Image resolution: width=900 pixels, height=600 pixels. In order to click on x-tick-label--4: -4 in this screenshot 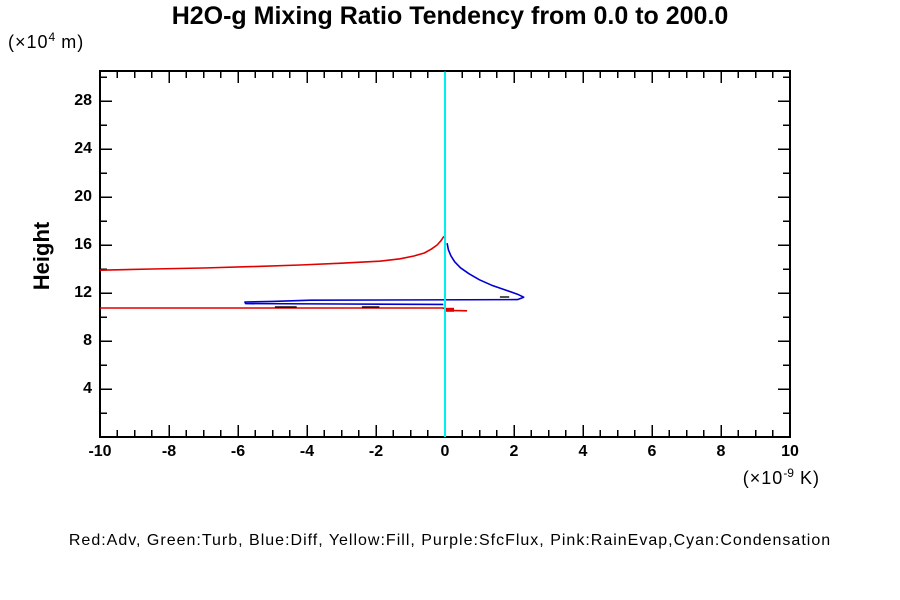, I will do `click(307, 451)`.